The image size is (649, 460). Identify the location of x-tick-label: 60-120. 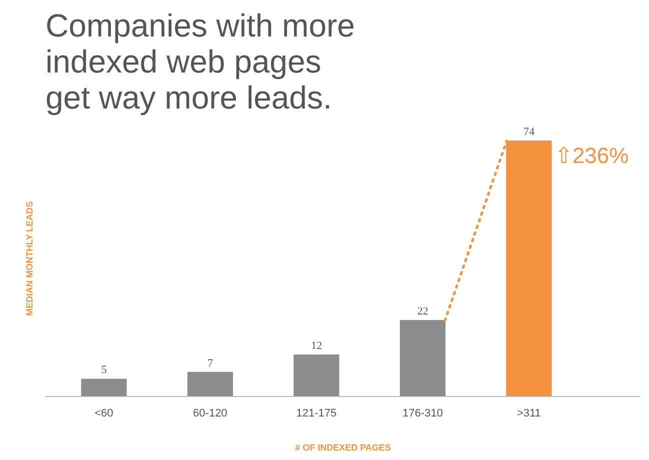
(210, 414).